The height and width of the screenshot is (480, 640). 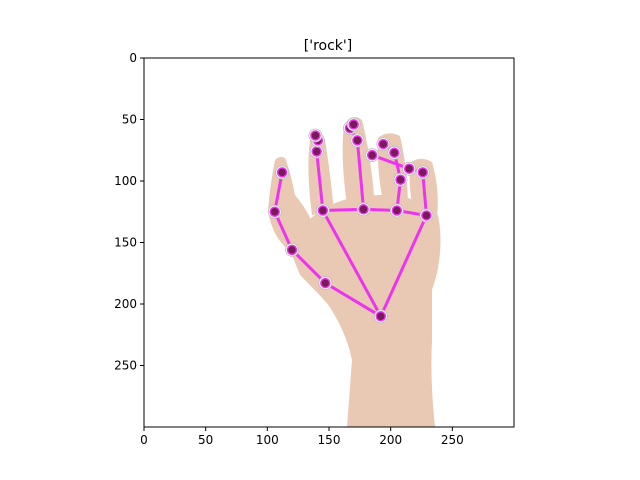 What do you see at coordinates (267, 440) in the screenshot?
I see `x-tick-label: 100` at bounding box center [267, 440].